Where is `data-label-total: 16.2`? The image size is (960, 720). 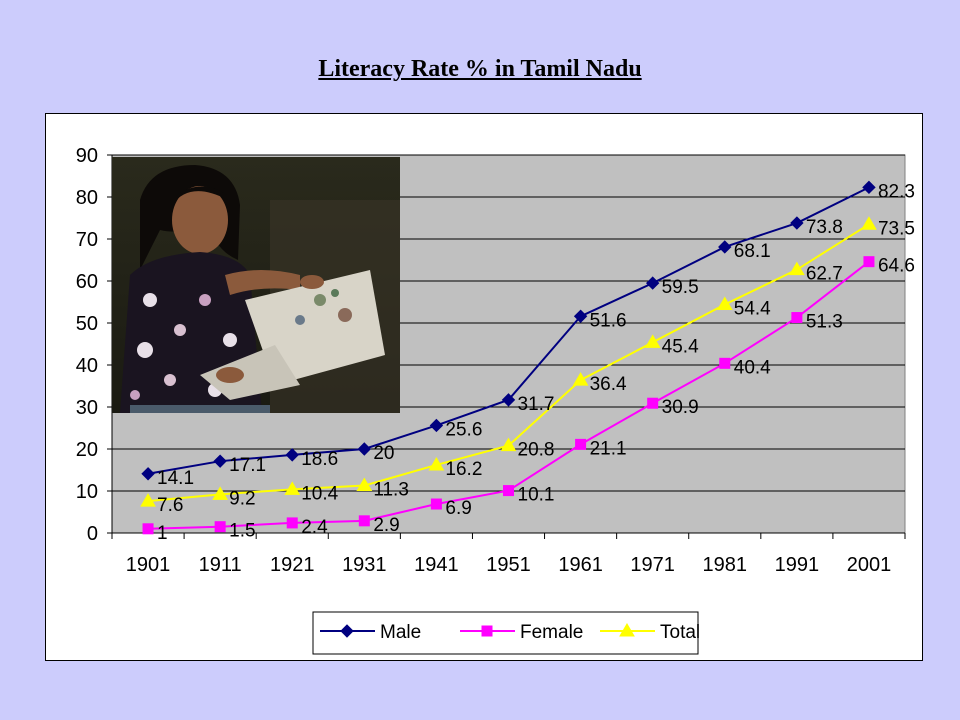
data-label-total: 16.2 is located at coordinates (463, 469).